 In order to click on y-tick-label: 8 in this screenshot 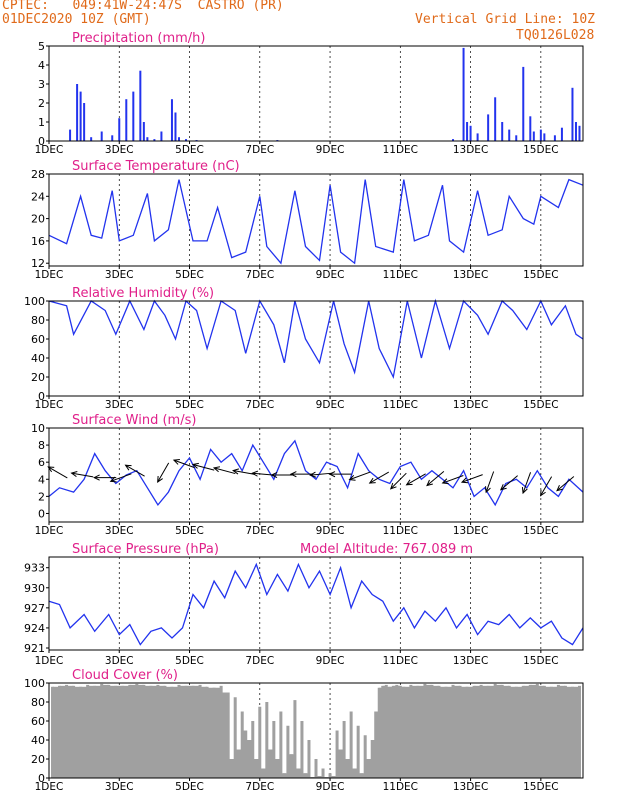, I will do `click(41, 445)`.